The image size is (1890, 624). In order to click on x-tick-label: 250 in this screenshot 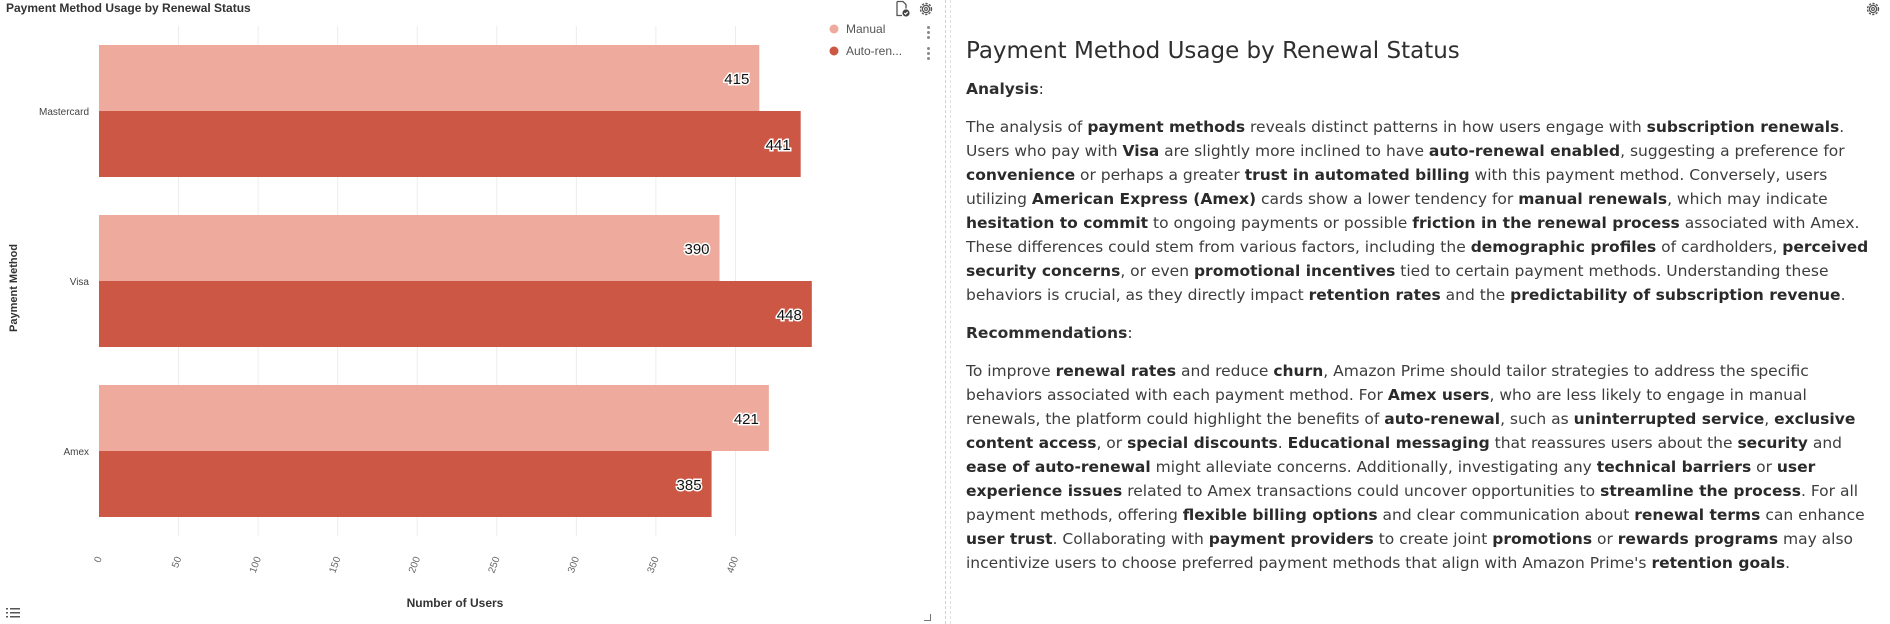, I will do `click(495, 565)`.